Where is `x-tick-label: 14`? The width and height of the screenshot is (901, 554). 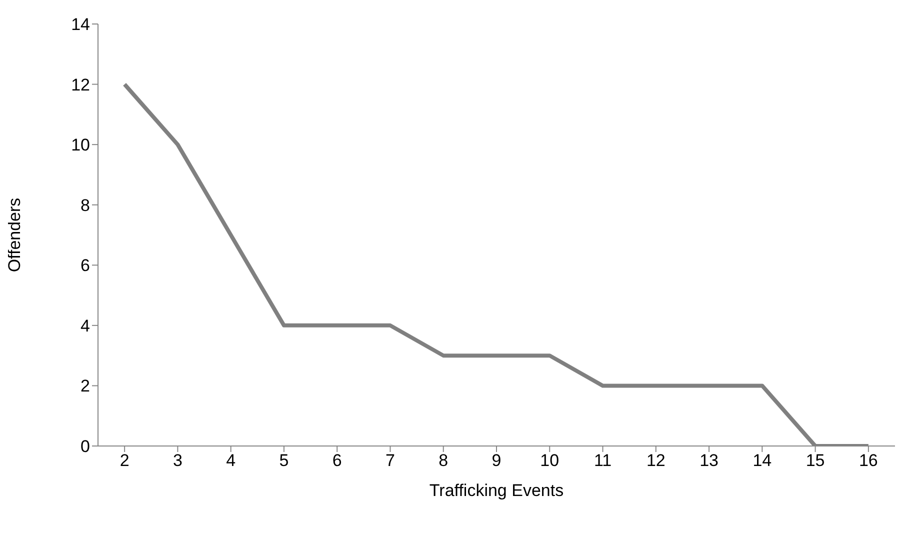
x-tick-label: 14 is located at coordinates (762, 460).